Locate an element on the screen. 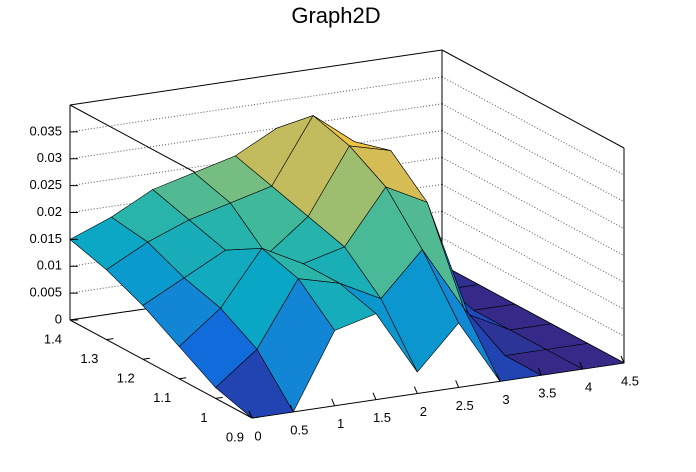 This screenshot has width=696, height=472. z-tick-label: 0.035 is located at coordinates (45, 130).